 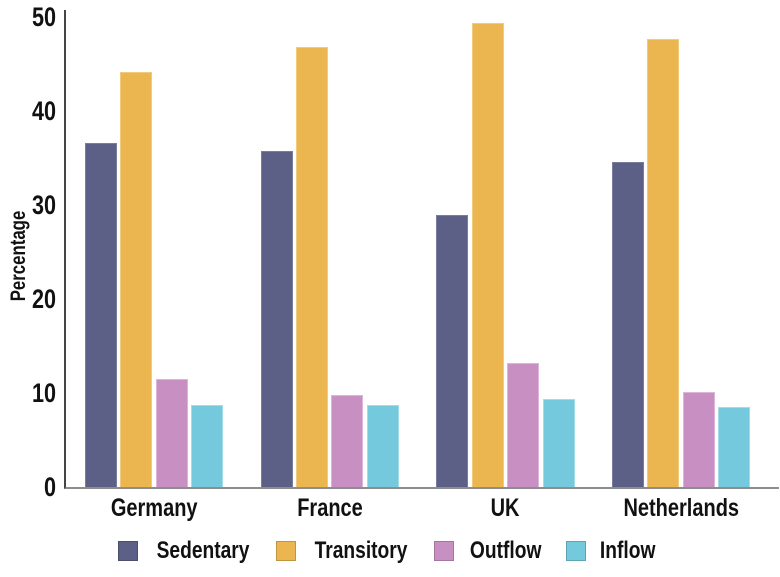 I want to click on legend-label-text: Transitory, so click(x=361, y=550).